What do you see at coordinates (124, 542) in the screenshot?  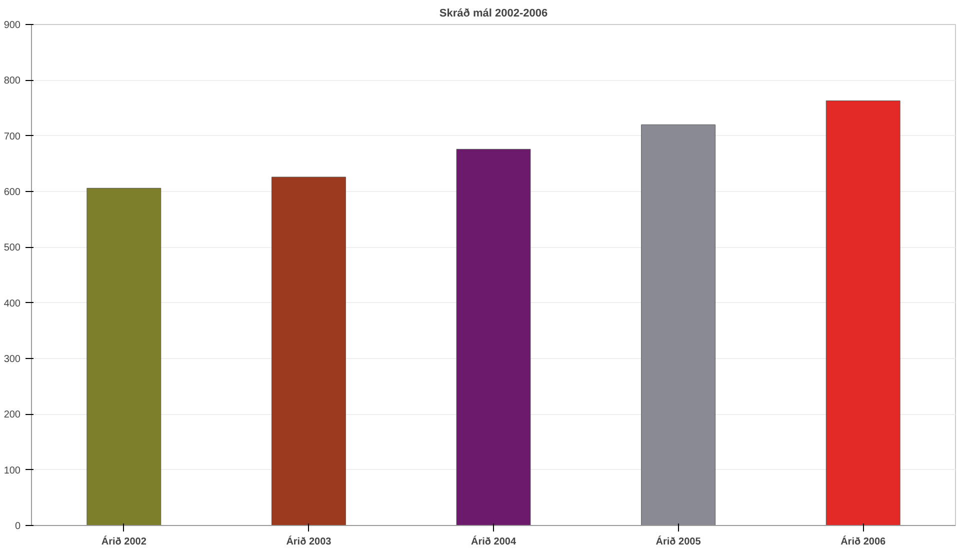 I see `x-tick-label: Árið 2002` at bounding box center [124, 542].